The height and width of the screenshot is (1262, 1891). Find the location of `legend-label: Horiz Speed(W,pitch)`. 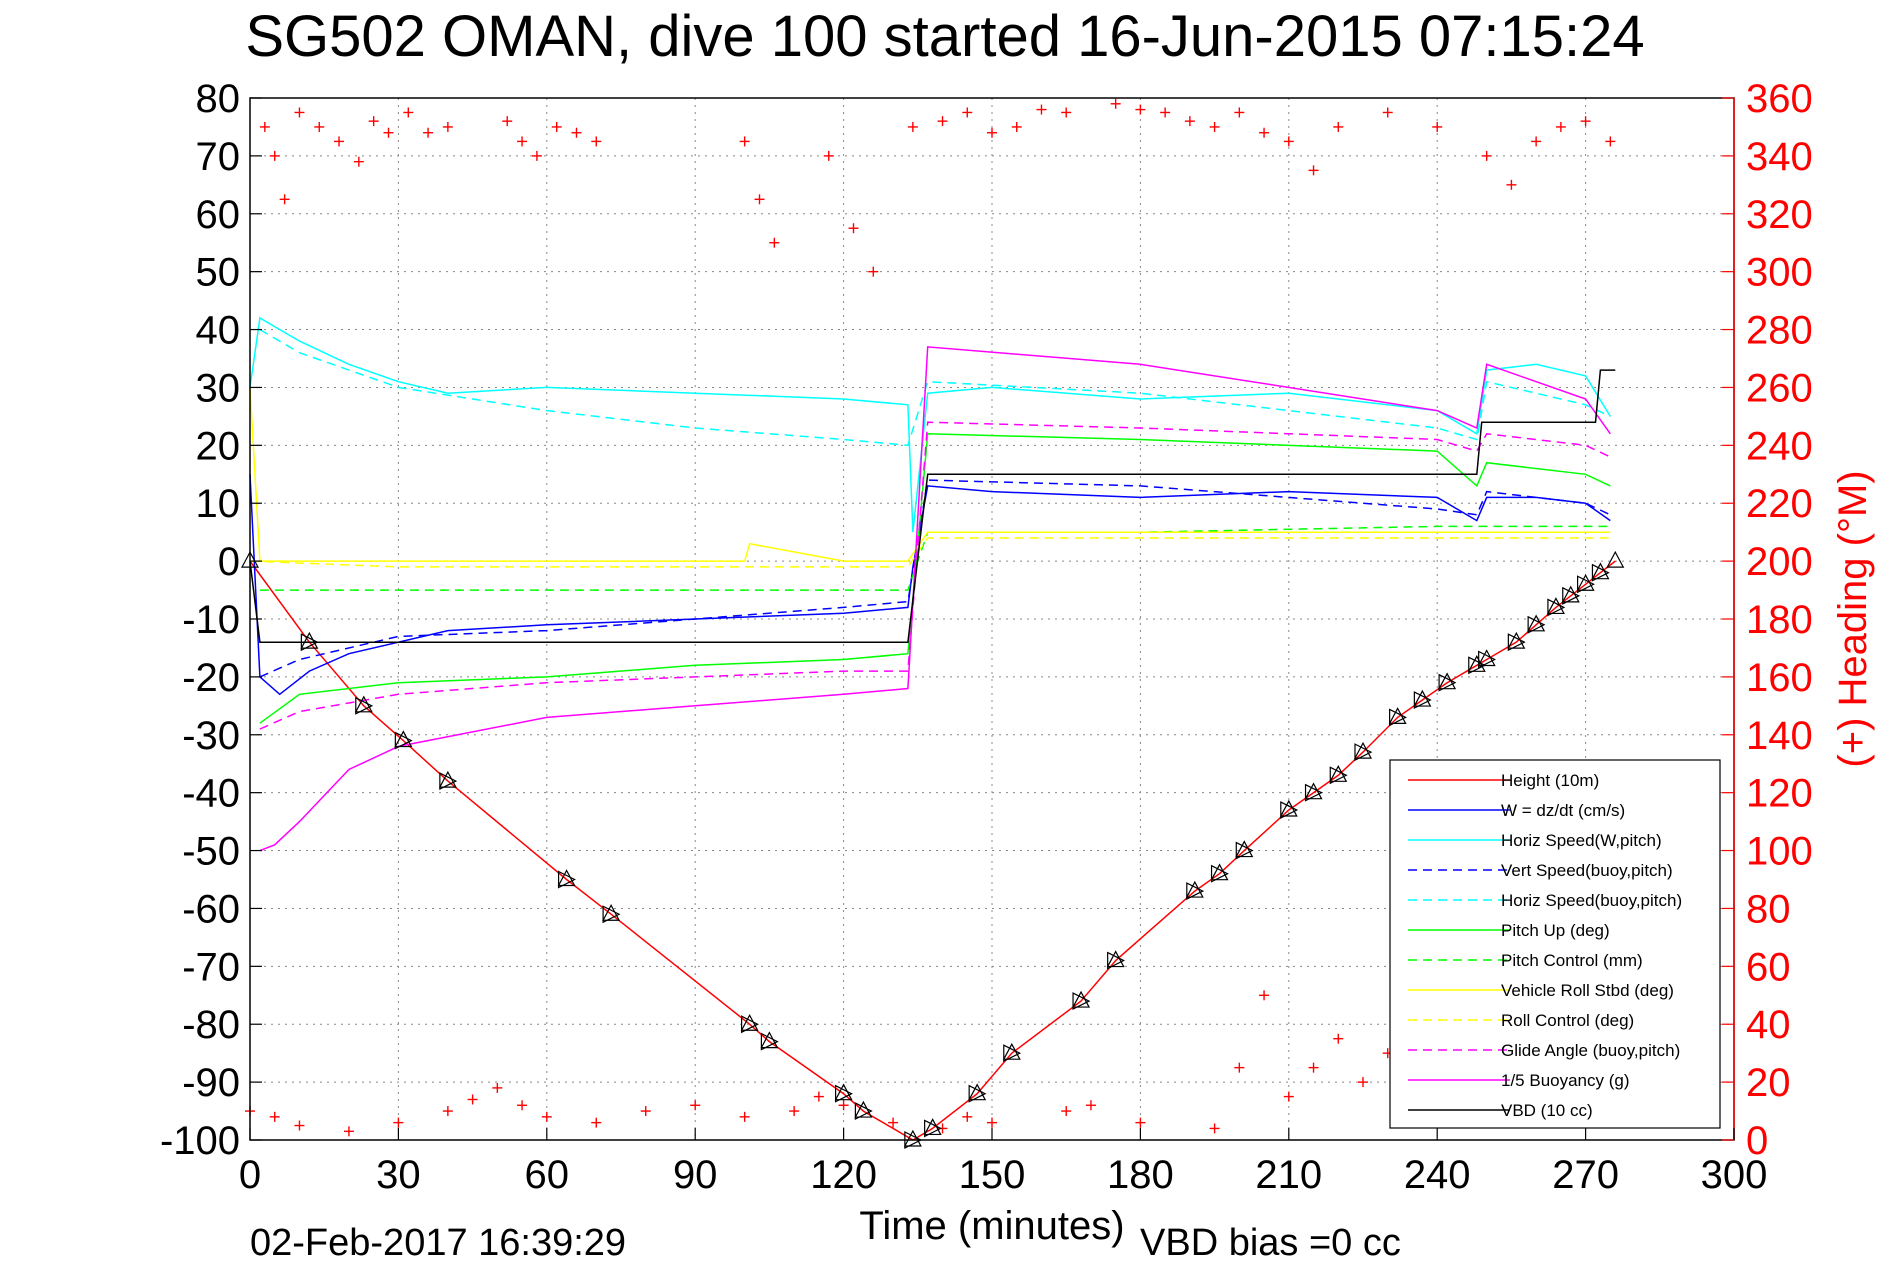

legend-label: Horiz Speed(W,pitch) is located at coordinates (1581, 840).